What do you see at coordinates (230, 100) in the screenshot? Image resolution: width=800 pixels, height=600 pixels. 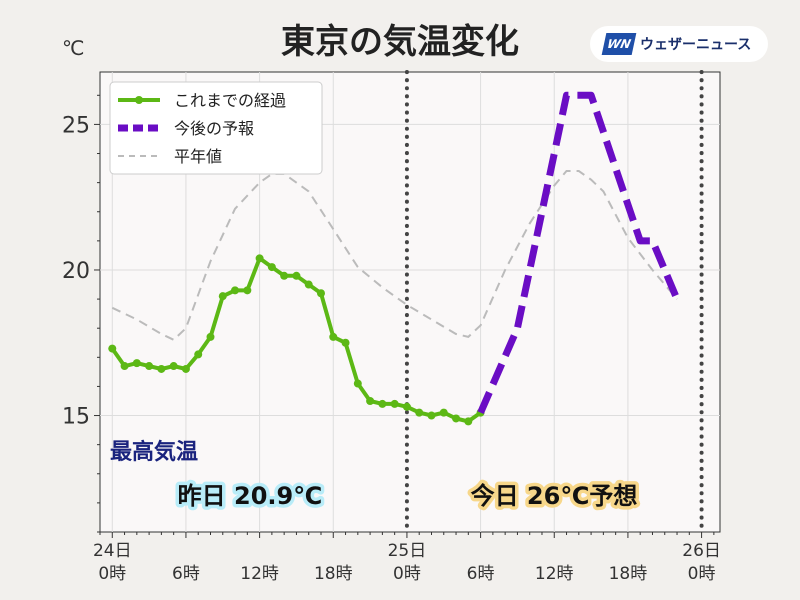 I see `legend-label: これまでの経過` at bounding box center [230, 100].